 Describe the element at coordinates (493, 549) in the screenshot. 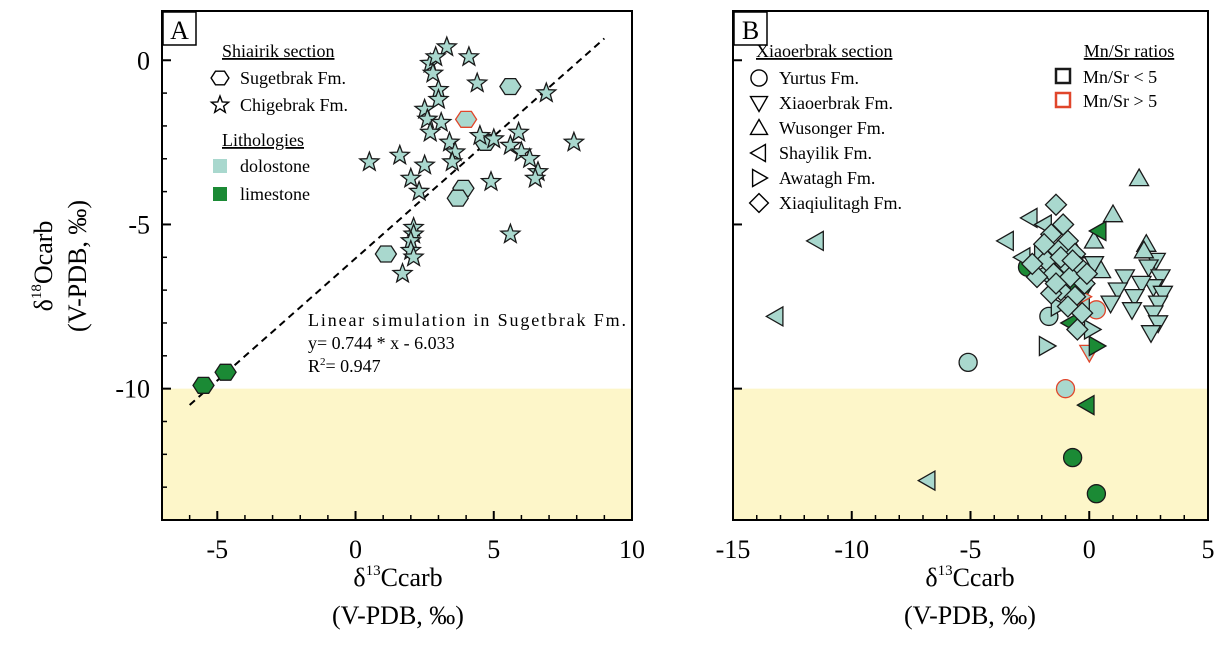

I see `x-tick-label: 5` at that location.